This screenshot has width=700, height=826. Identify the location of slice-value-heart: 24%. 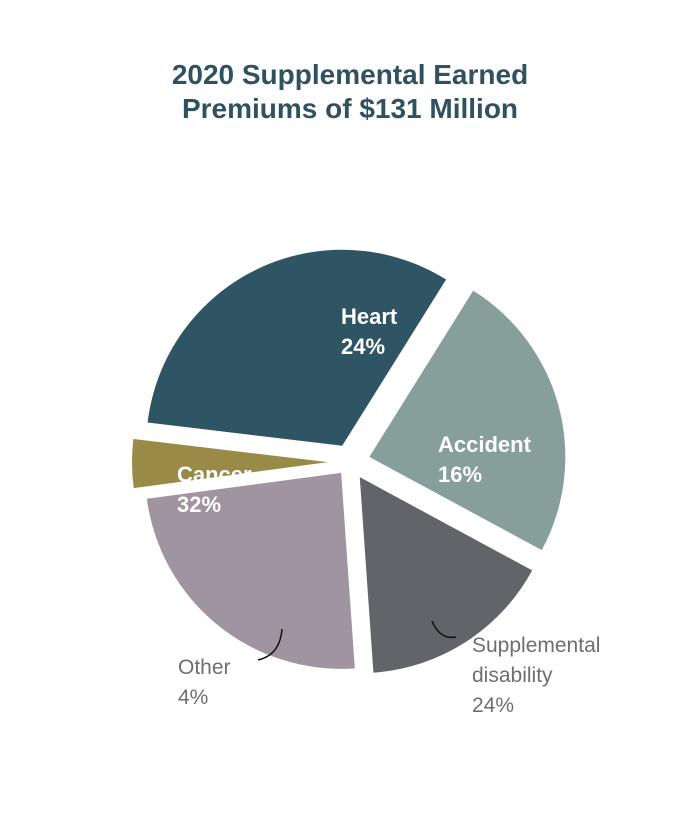
(363, 346).